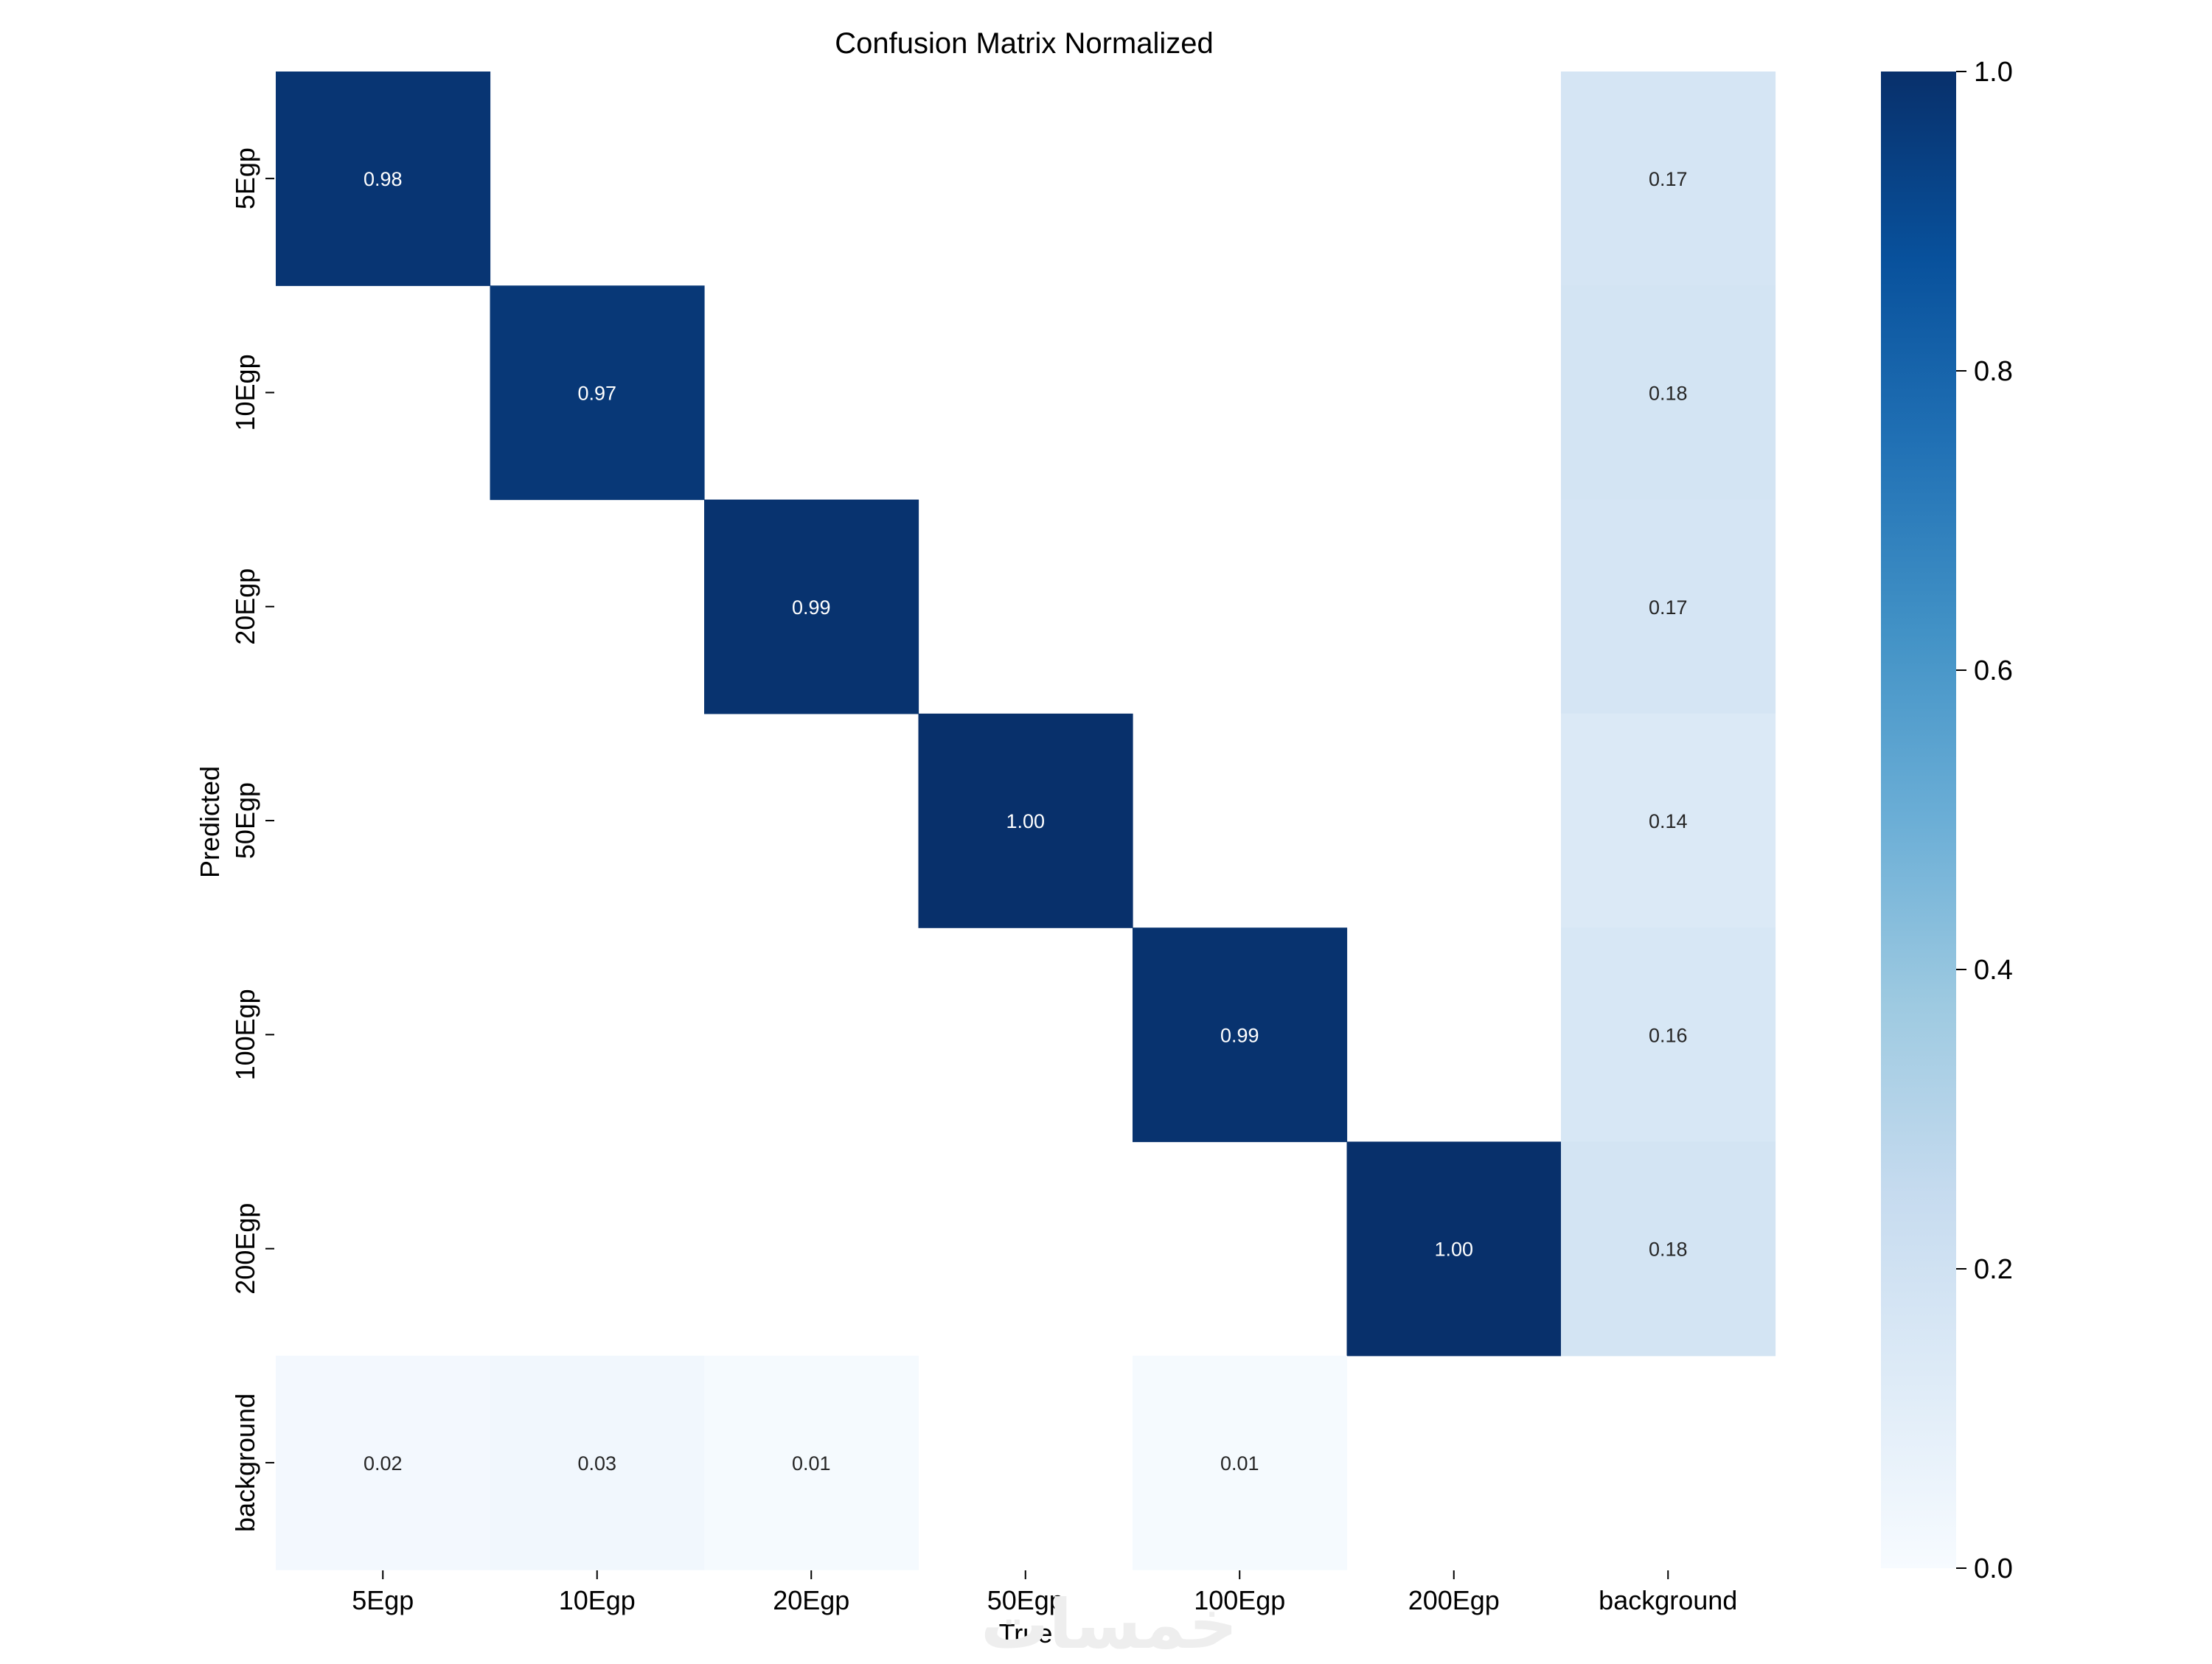  Describe the element at coordinates (1109, 1624) in the screenshot. I see `watermark-logo: خمسات` at that location.